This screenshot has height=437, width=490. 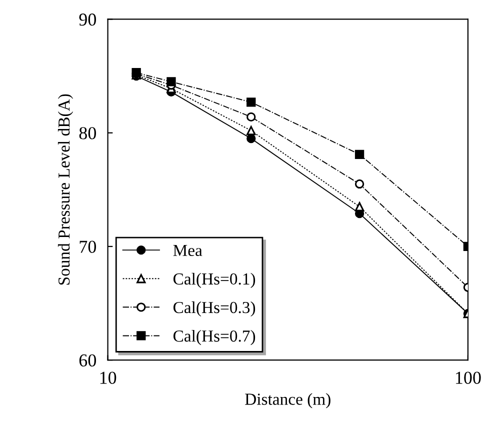 What do you see at coordinates (214, 309) in the screenshot?
I see `legend-label: Cal(Hs=0.3)` at bounding box center [214, 309].